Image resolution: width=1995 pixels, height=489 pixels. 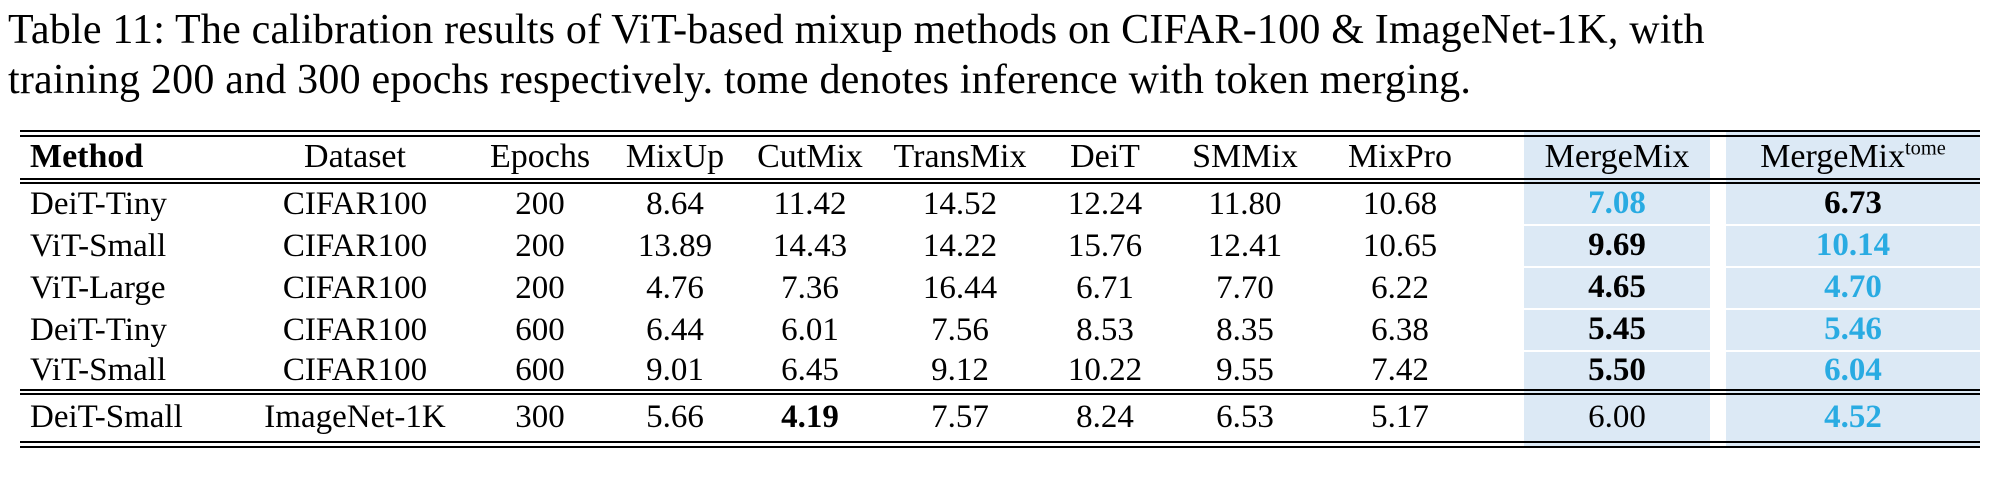 What do you see at coordinates (1105, 373) in the screenshot?
I see `cell-deit: 10.22` at bounding box center [1105, 373].